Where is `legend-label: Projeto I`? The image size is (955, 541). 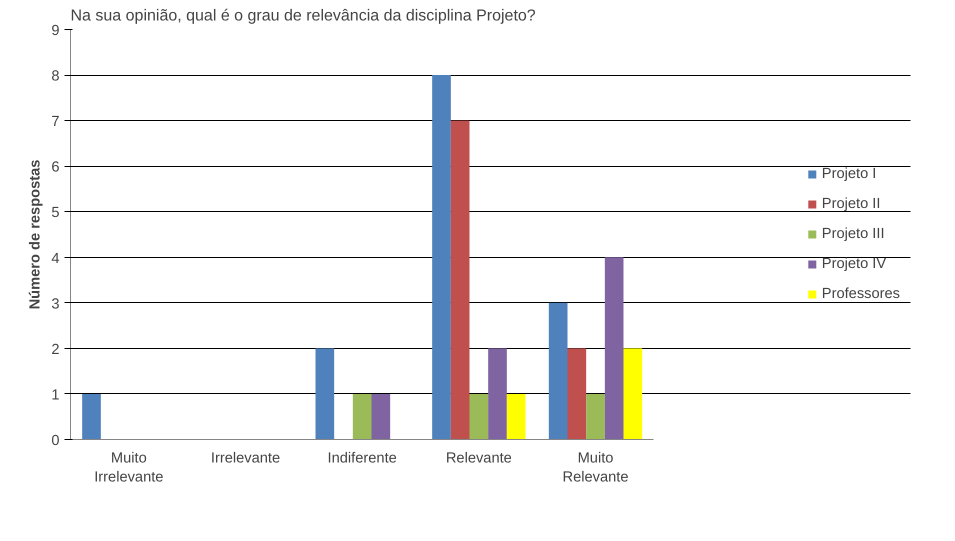 legend-label: Projeto I is located at coordinates (849, 174).